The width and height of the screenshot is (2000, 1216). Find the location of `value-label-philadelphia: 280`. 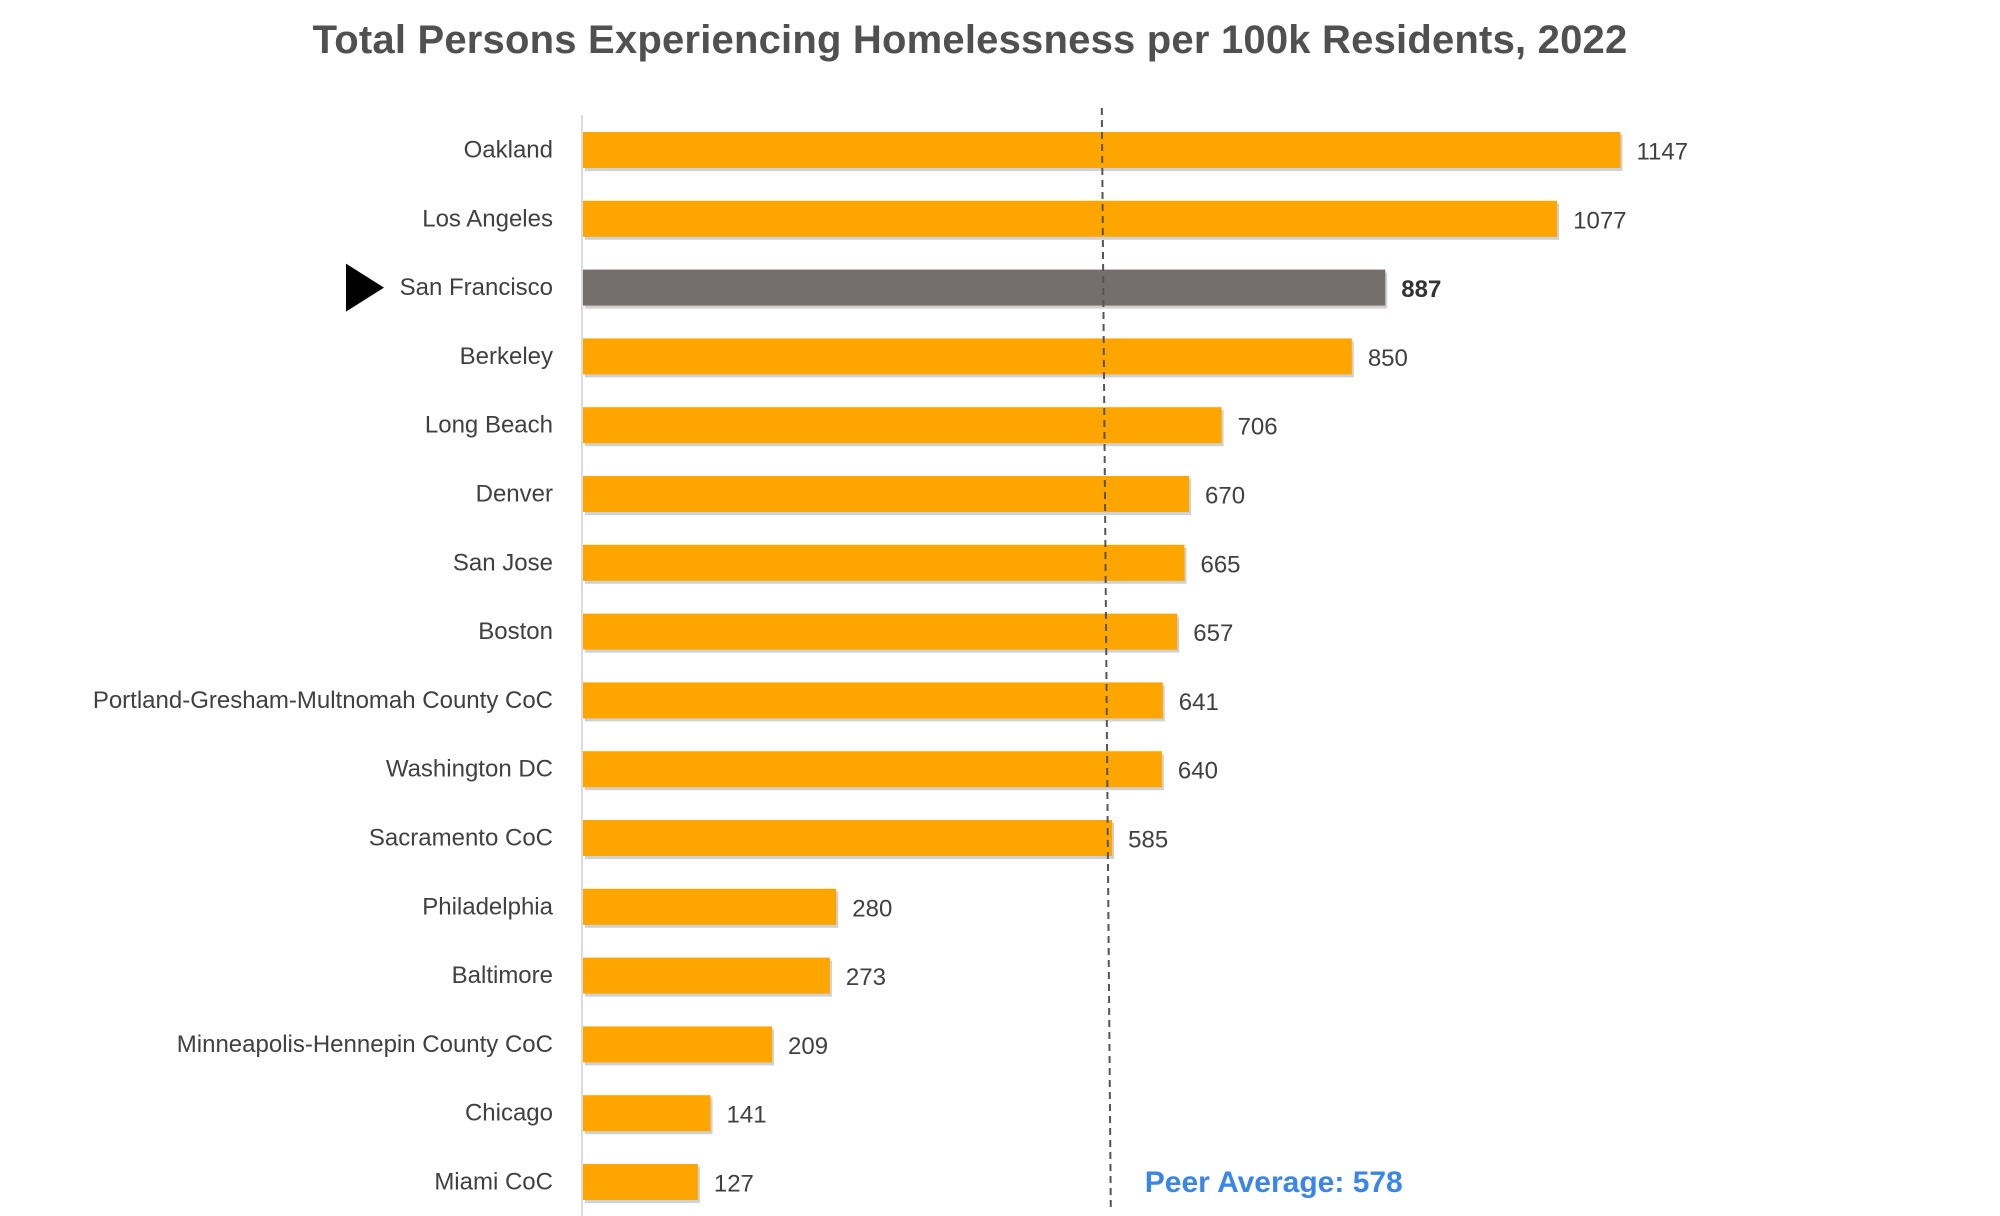

value-label-philadelphia: 280 is located at coordinates (872, 908).